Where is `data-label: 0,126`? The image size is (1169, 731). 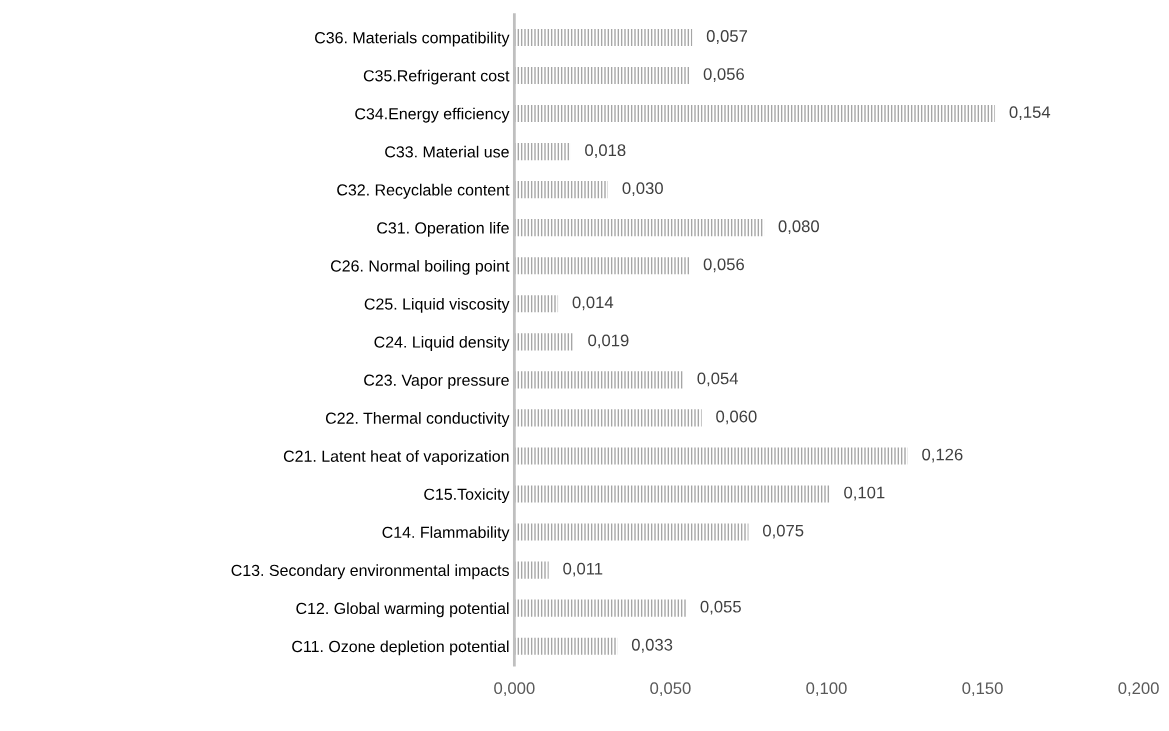 data-label: 0,126 is located at coordinates (942, 455).